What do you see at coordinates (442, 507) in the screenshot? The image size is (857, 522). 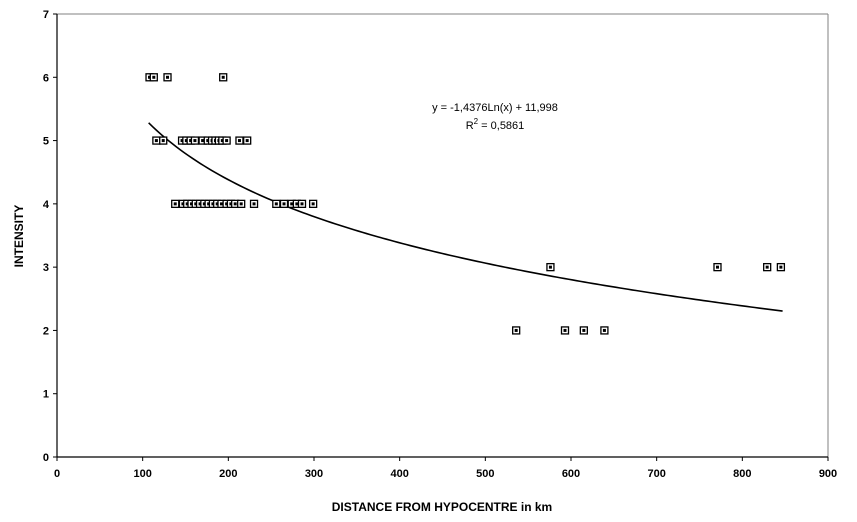 I see `x-axis-title: DISTANCE FROM HYPOCENTRE in km` at bounding box center [442, 507].